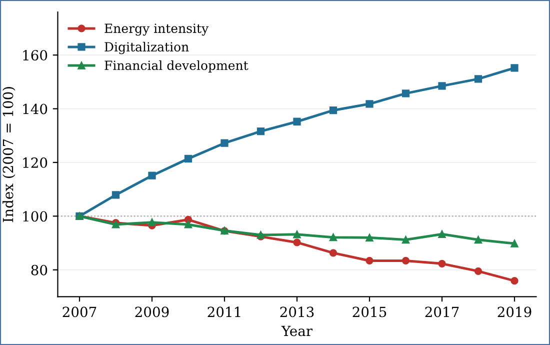 This screenshot has height=345, width=550. I want to click on y-tick-label: 160, so click(35, 55).